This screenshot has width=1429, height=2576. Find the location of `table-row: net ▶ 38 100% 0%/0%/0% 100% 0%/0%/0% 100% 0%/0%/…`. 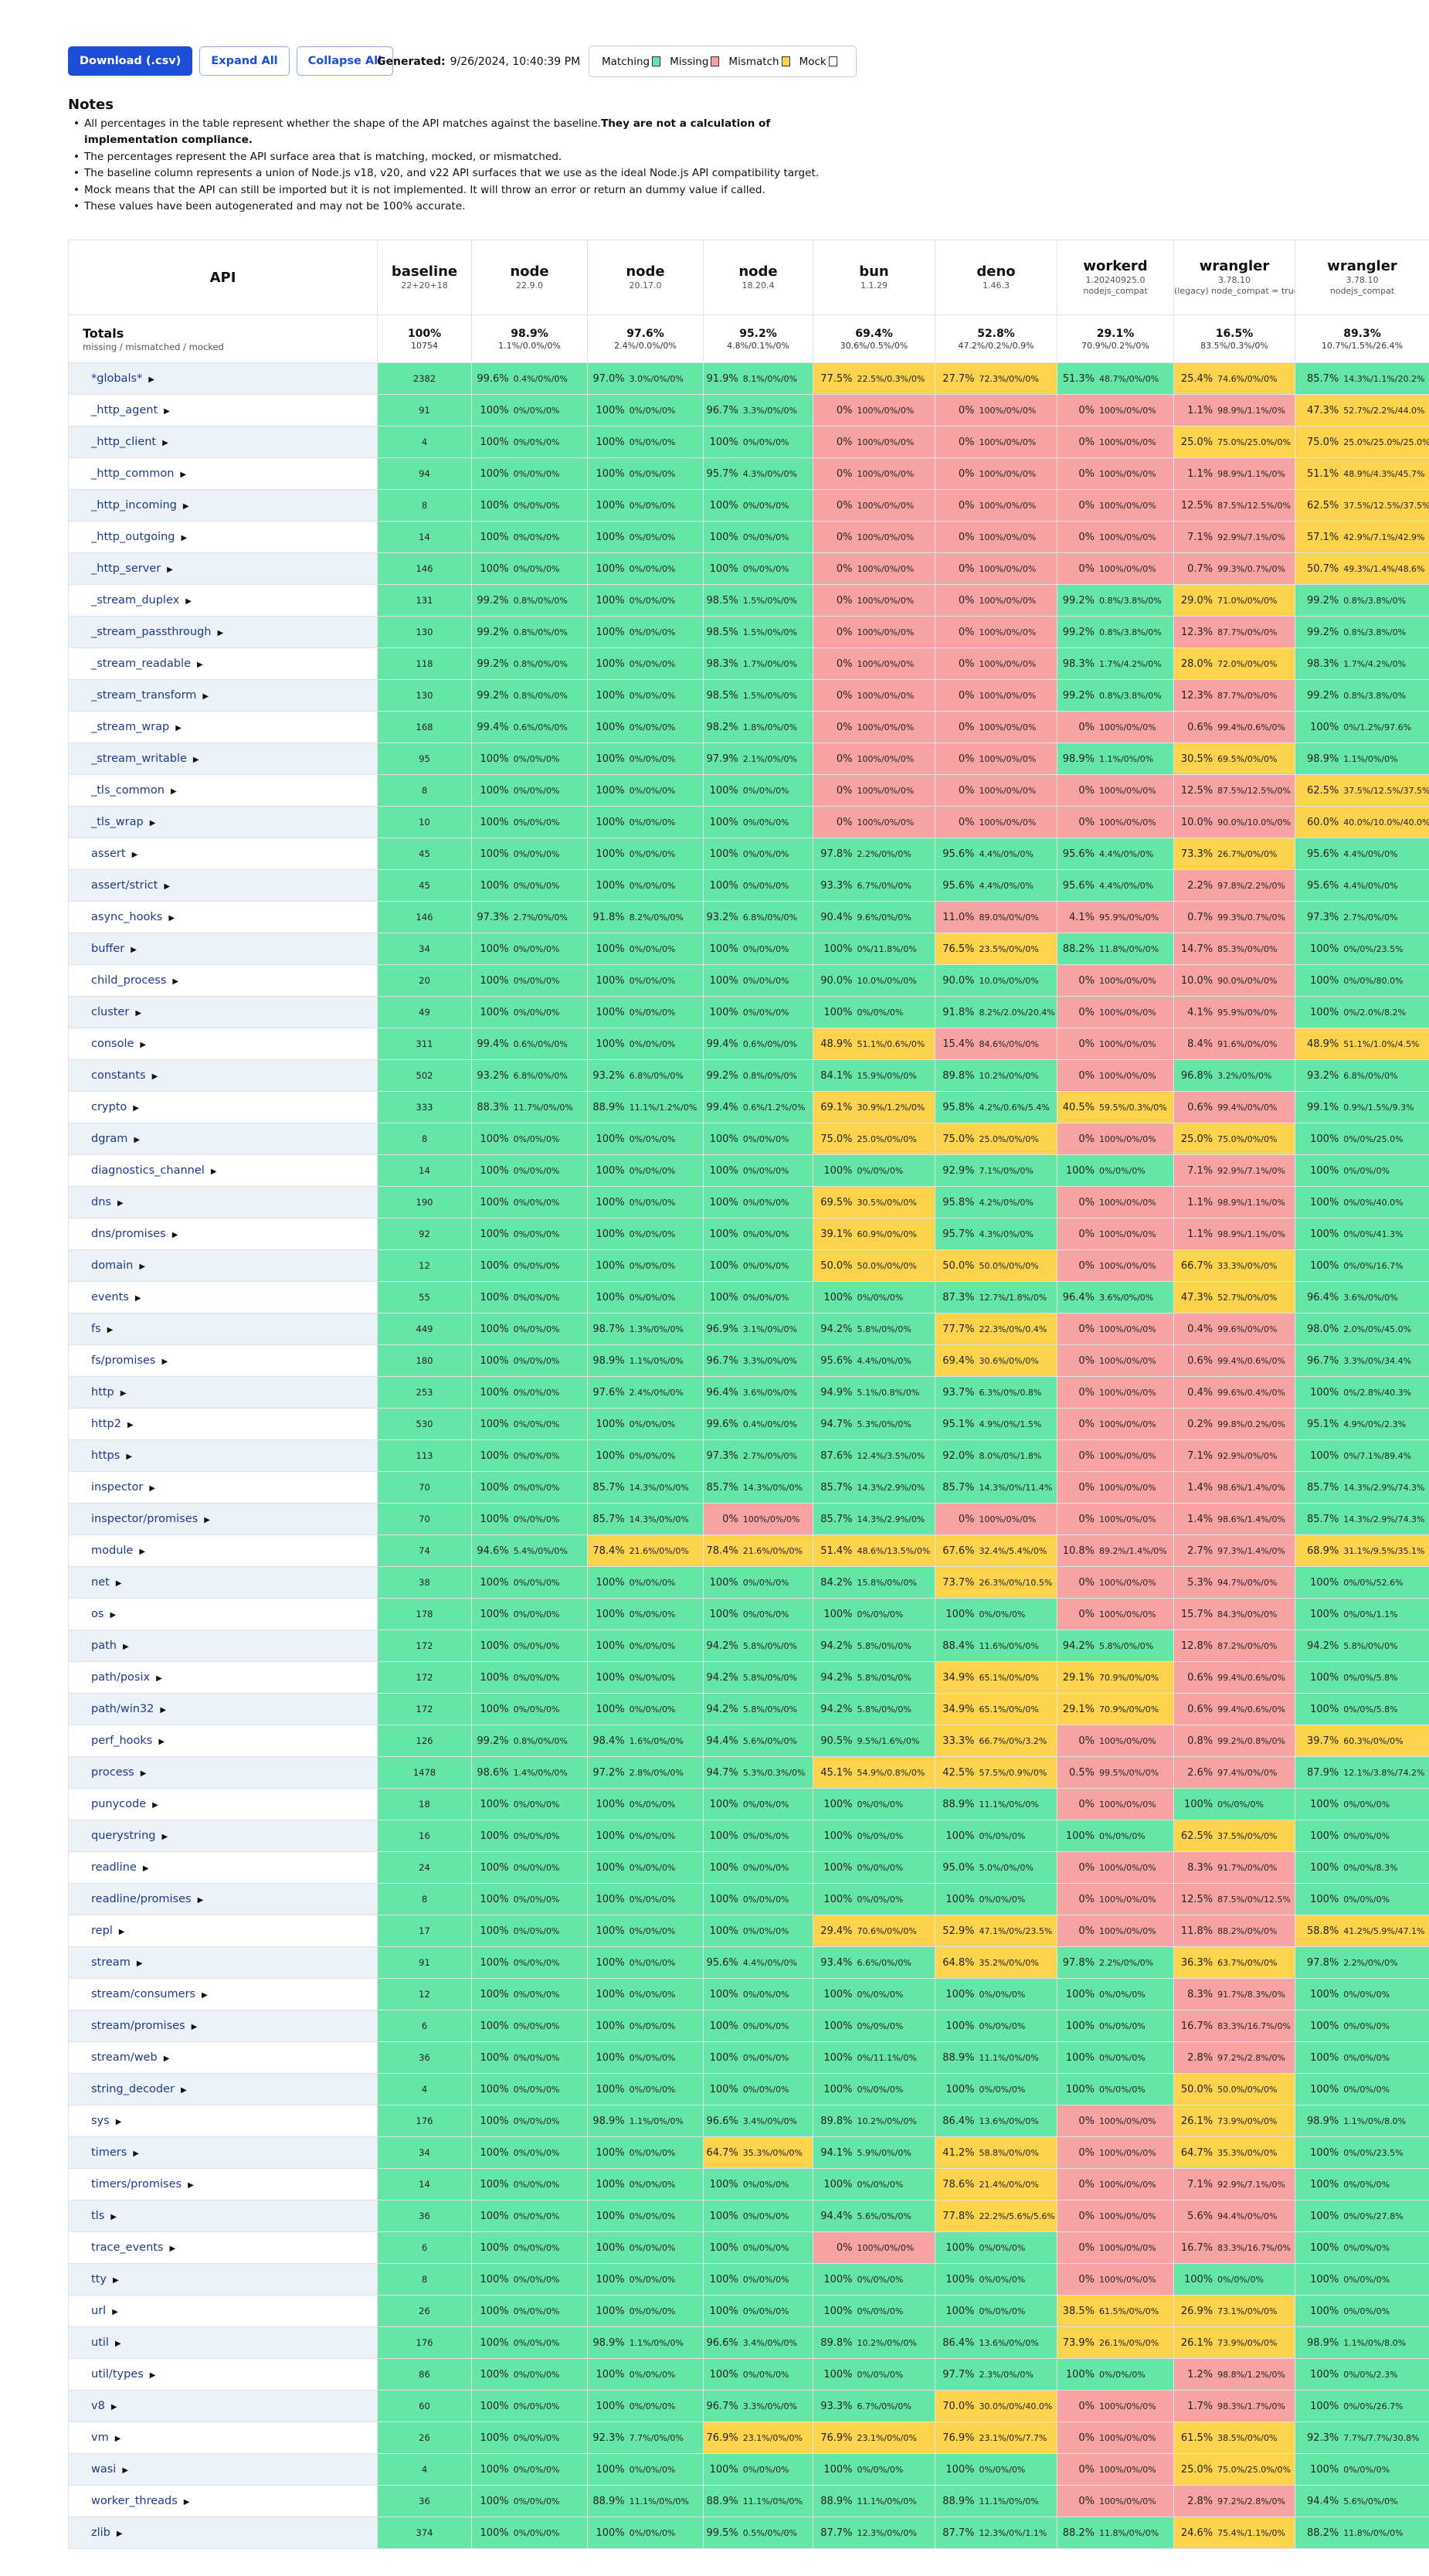

table-row: net ▶ 38 100% 0%/0%/0% 100% 0%/0%/0% 100% 0%/0%/… is located at coordinates (748, 1582).